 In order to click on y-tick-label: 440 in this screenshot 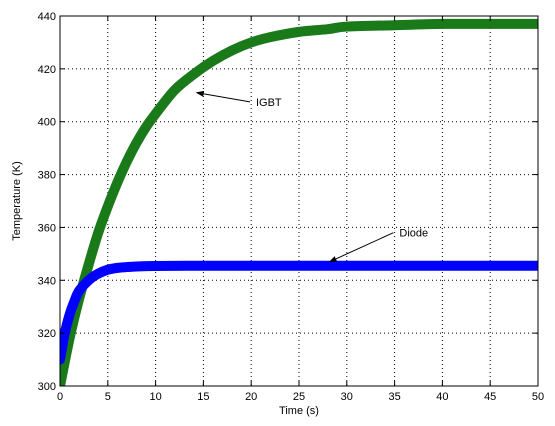, I will do `click(47, 17)`.